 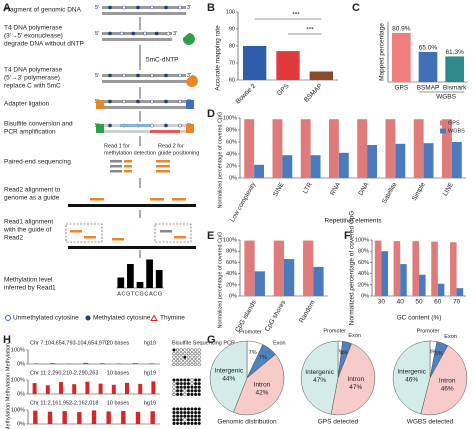 I want to click on pie-title: WGBS detected, so click(x=430, y=422).